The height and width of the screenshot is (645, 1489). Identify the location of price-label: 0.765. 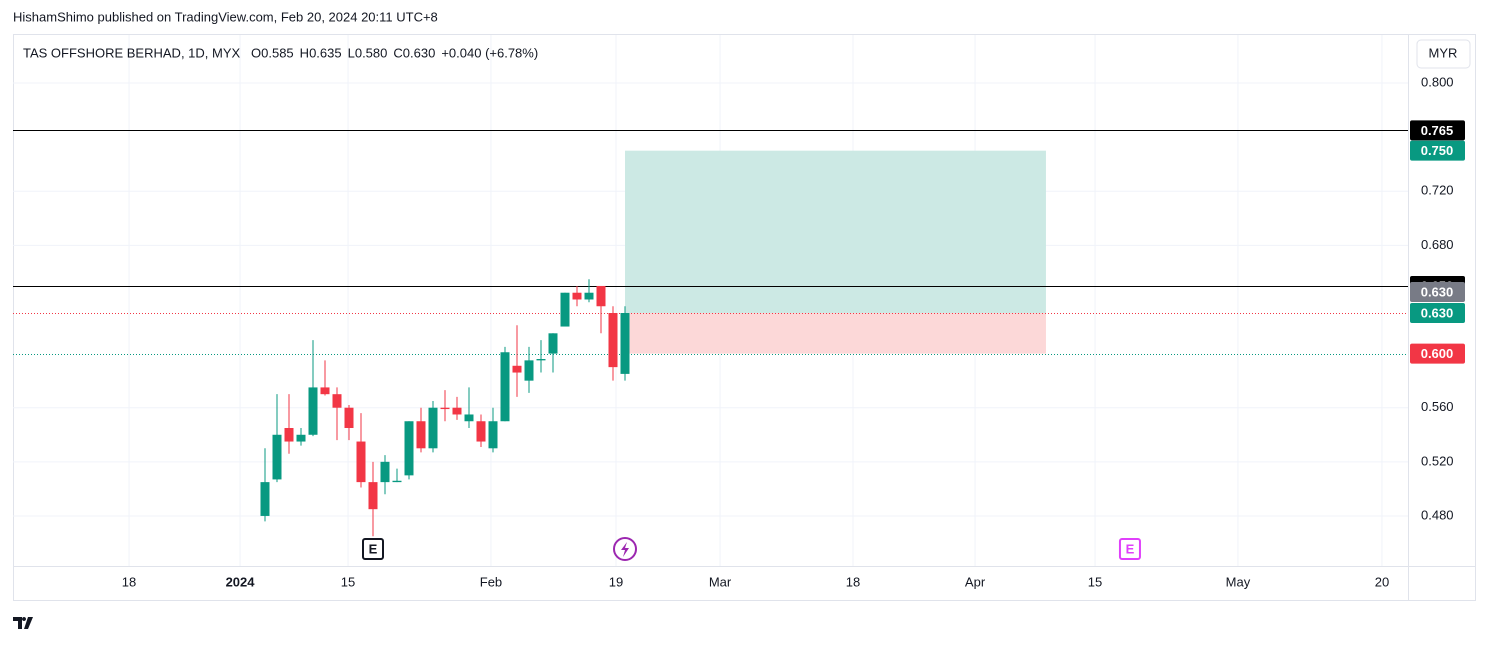
(1437, 130).